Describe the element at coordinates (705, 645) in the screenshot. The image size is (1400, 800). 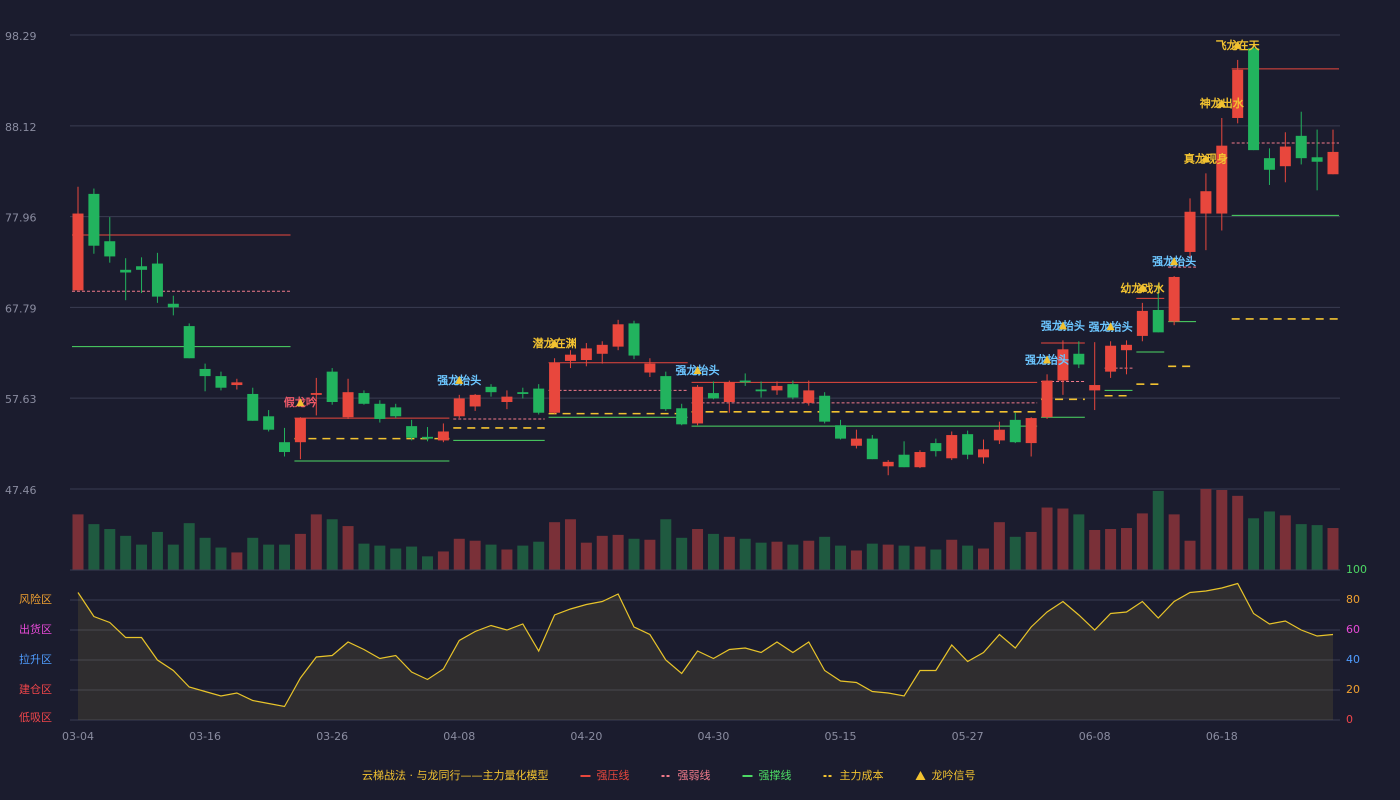
I see `indicator-line` at that location.